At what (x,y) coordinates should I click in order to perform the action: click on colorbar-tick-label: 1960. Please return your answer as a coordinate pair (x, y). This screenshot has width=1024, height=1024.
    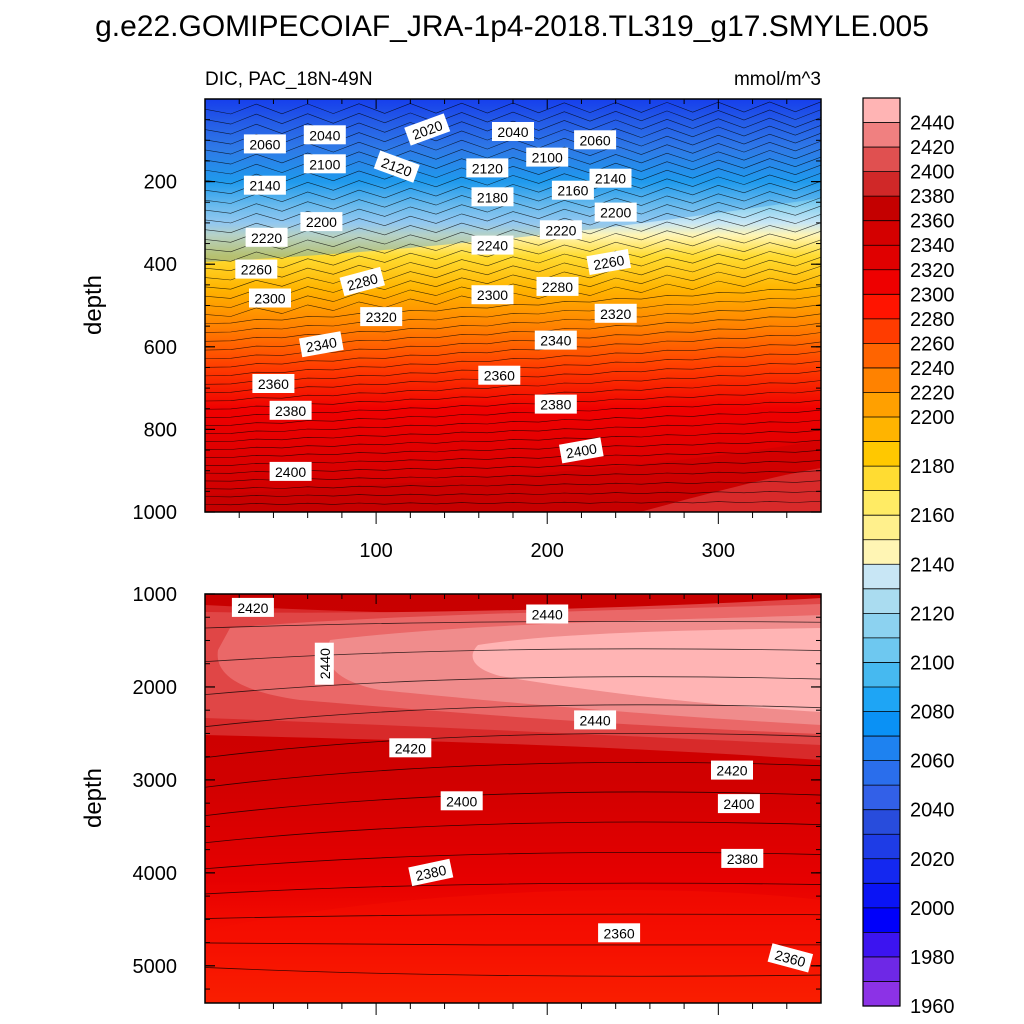
    Looking at the image, I should click on (932, 1007).